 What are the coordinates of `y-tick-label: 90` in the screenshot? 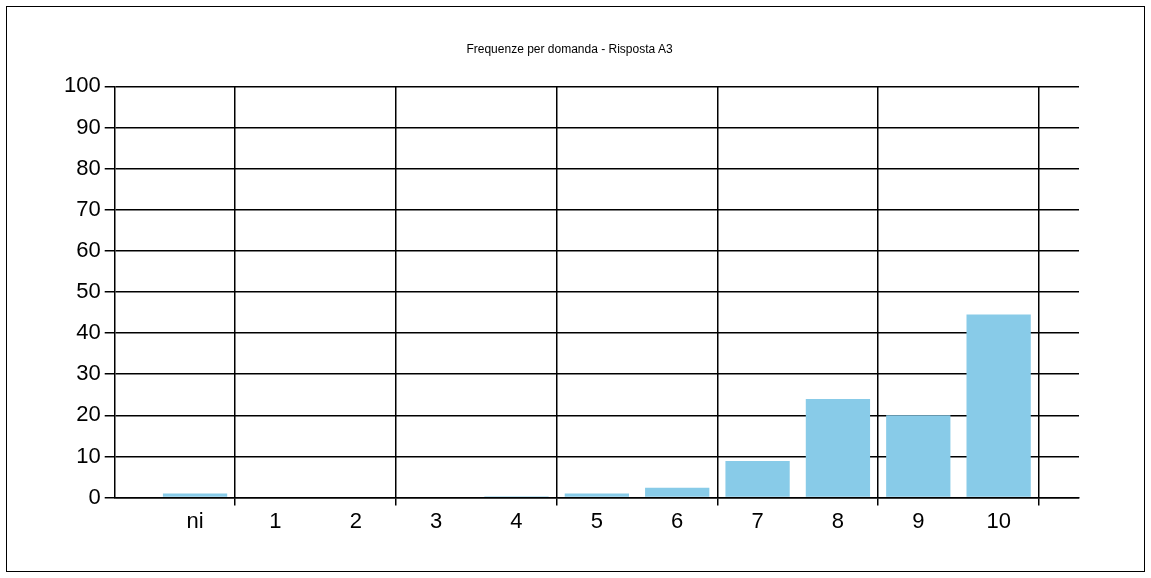 It's located at (88, 126).